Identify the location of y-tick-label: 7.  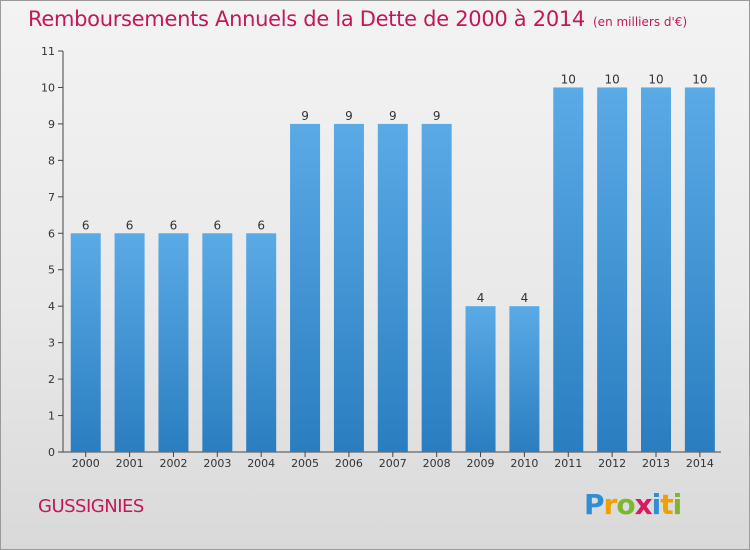
(51, 197).